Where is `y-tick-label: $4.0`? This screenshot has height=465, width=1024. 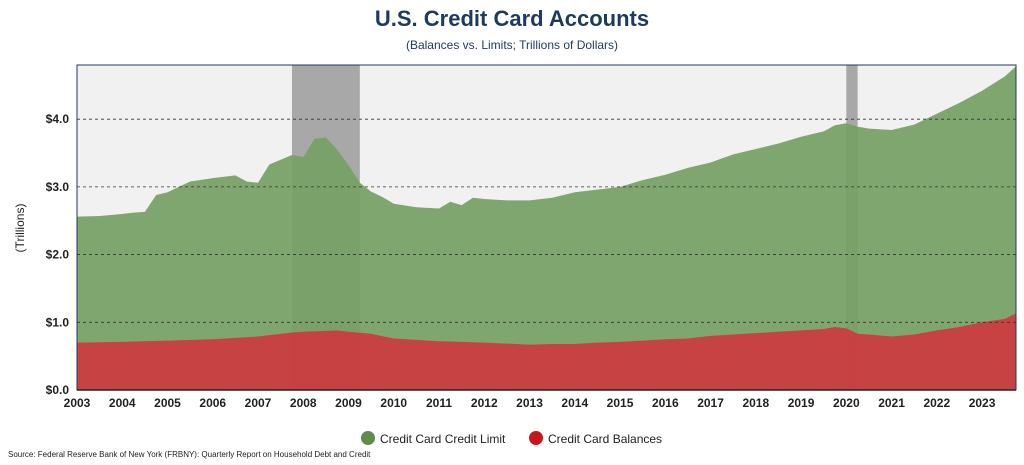
y-tick-label: $4.0 is located at coordinates (58, 119).